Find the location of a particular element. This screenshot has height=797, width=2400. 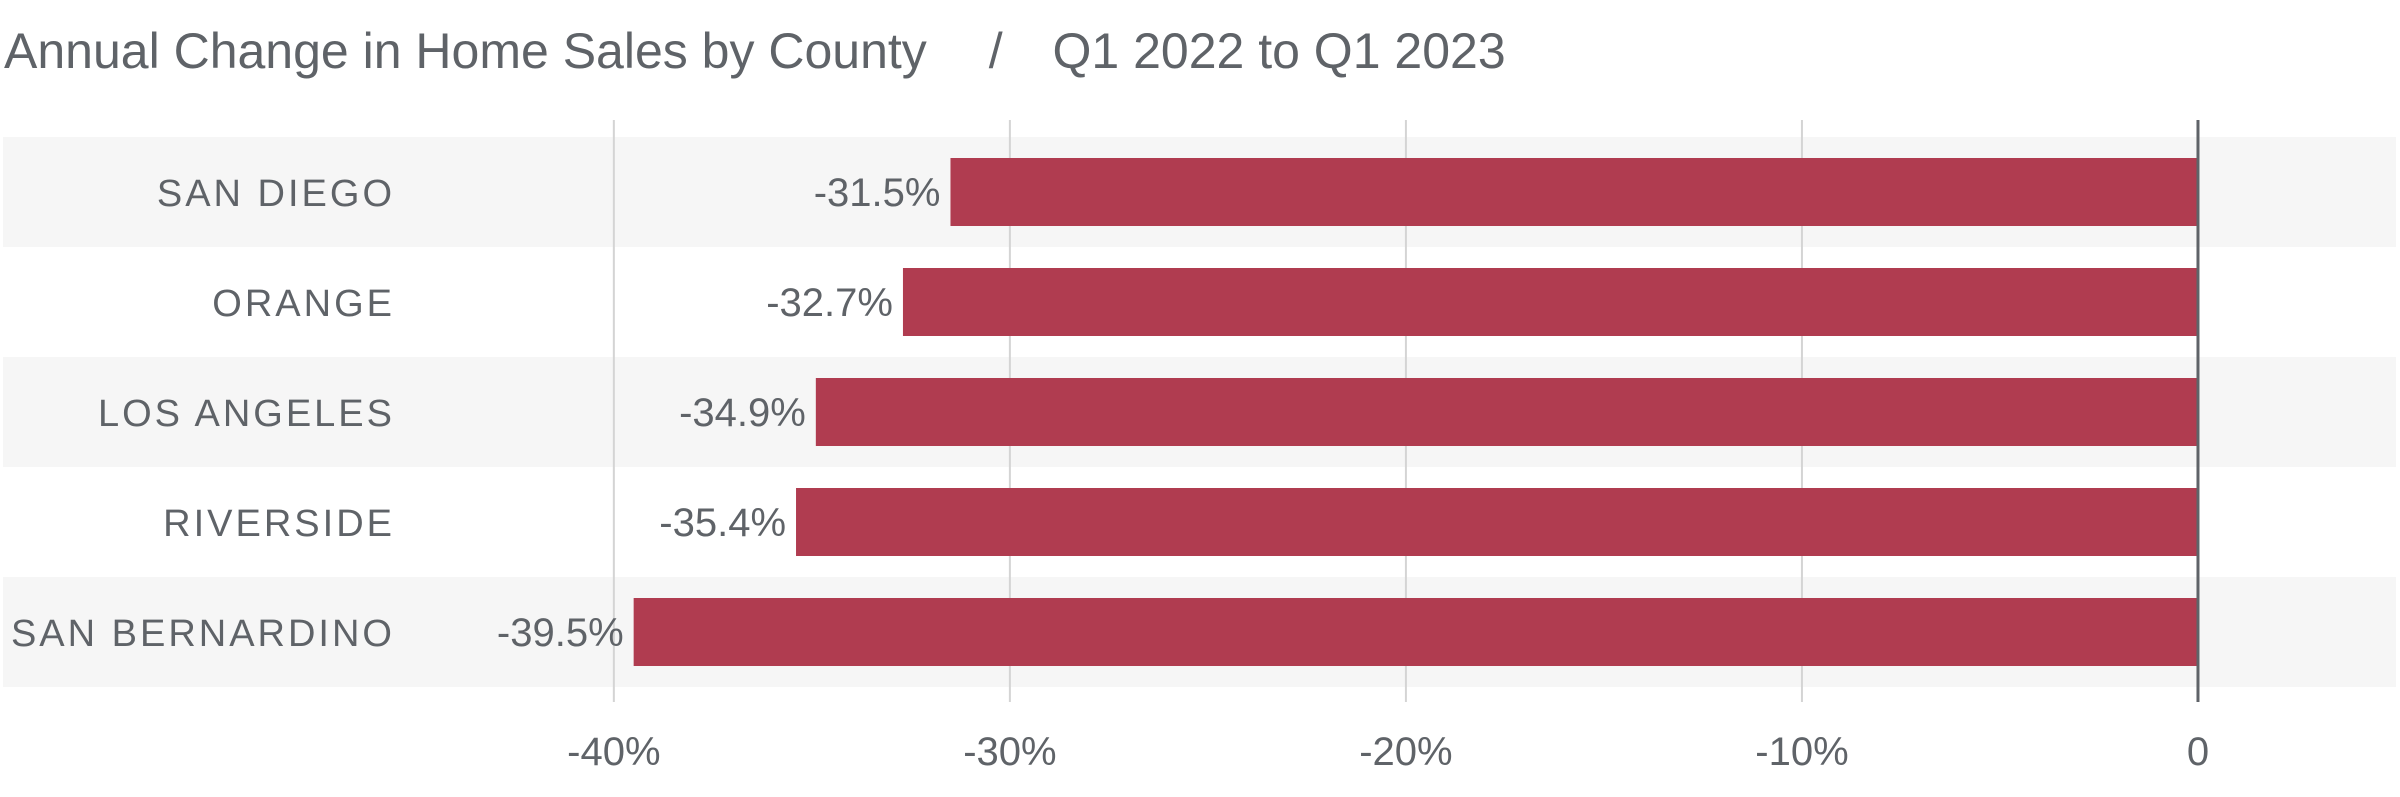

value-label: -34.9% is located at coordinates (742, 413).